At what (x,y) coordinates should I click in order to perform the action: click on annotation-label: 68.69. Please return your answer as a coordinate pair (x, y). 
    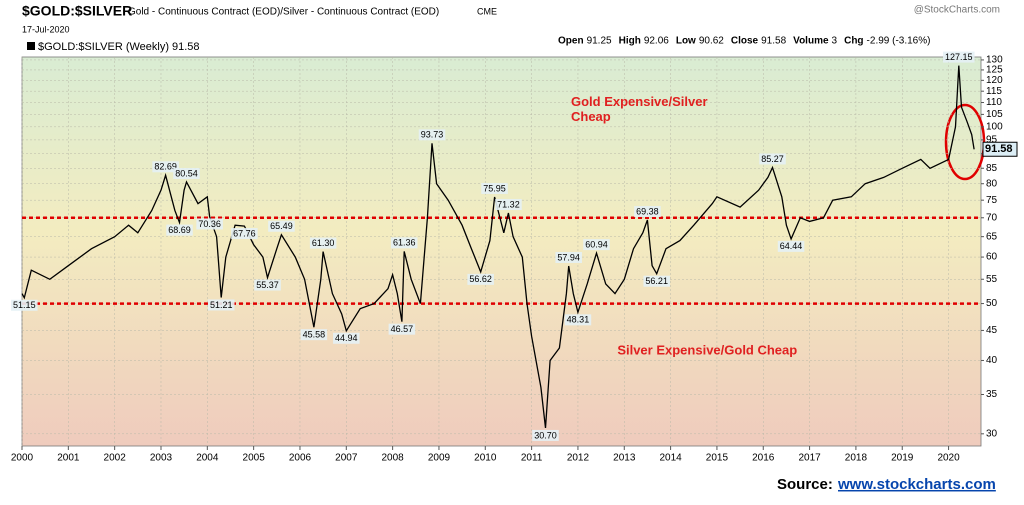
    Looking at the image, I should click on (179, 230).